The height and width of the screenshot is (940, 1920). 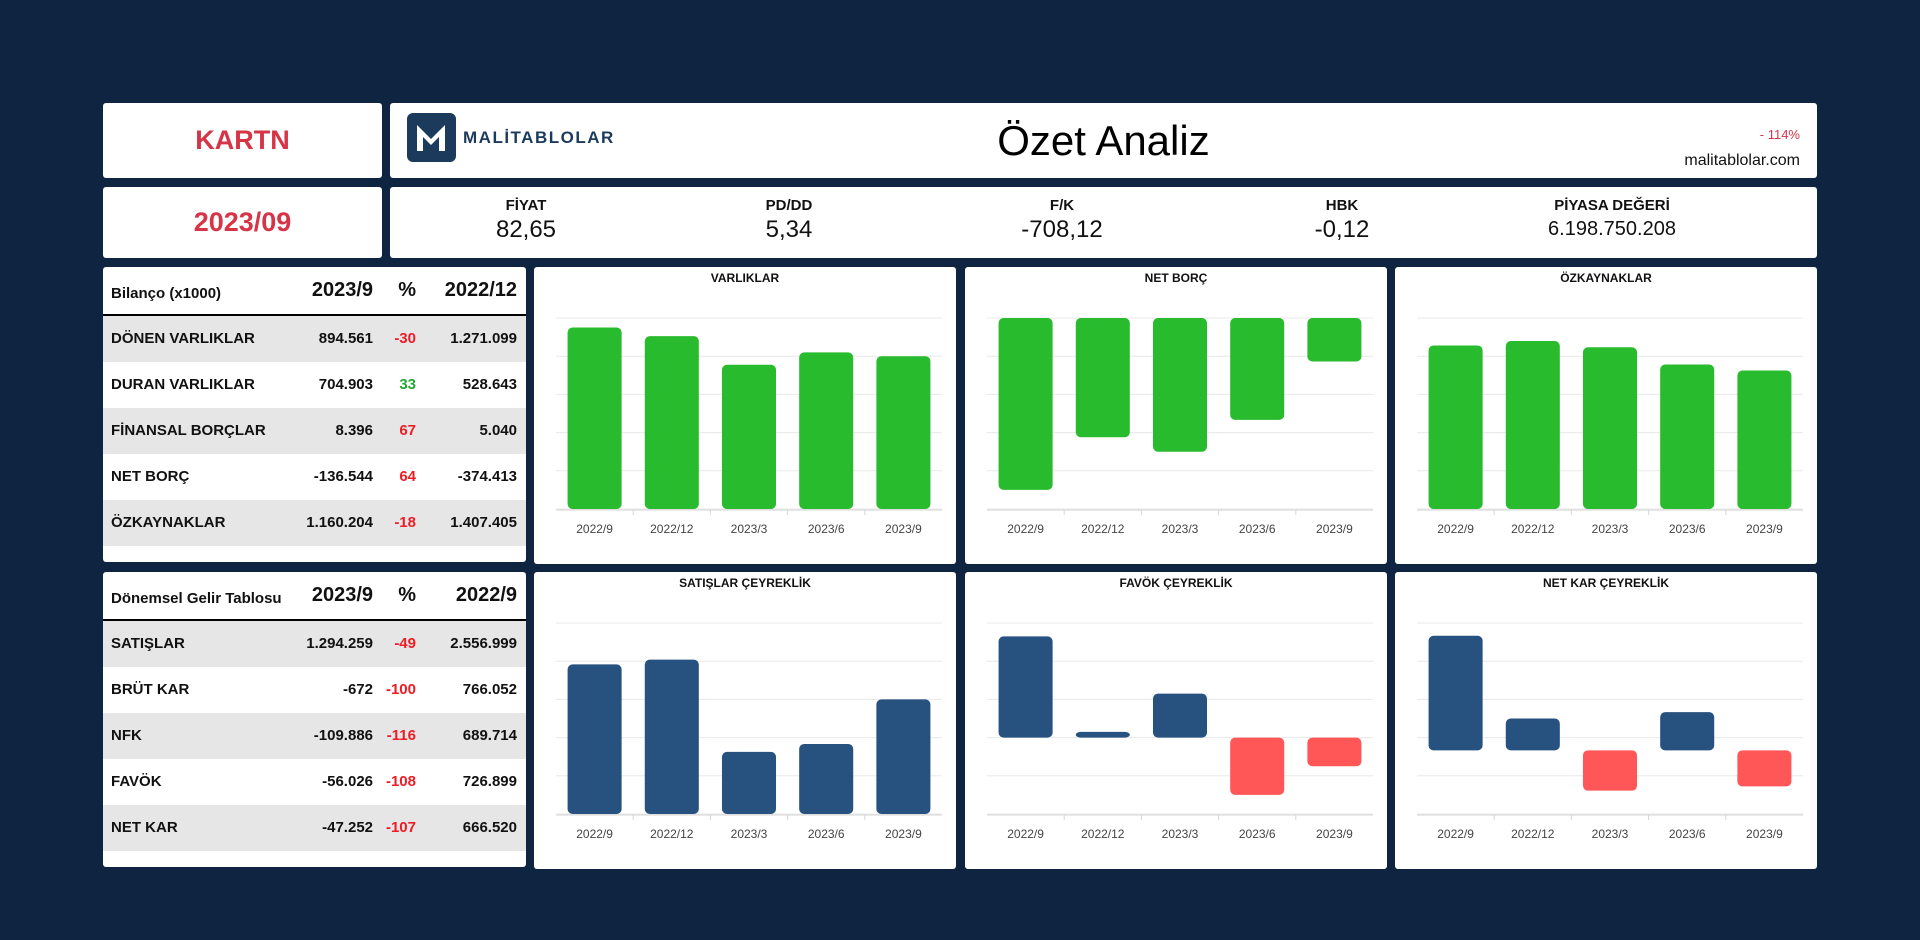 What do you see at coordinates (183, 338) in the screenshot?
I see `row-label: DÖNEN VARLIKLAR` at bounding box center [183, 338].